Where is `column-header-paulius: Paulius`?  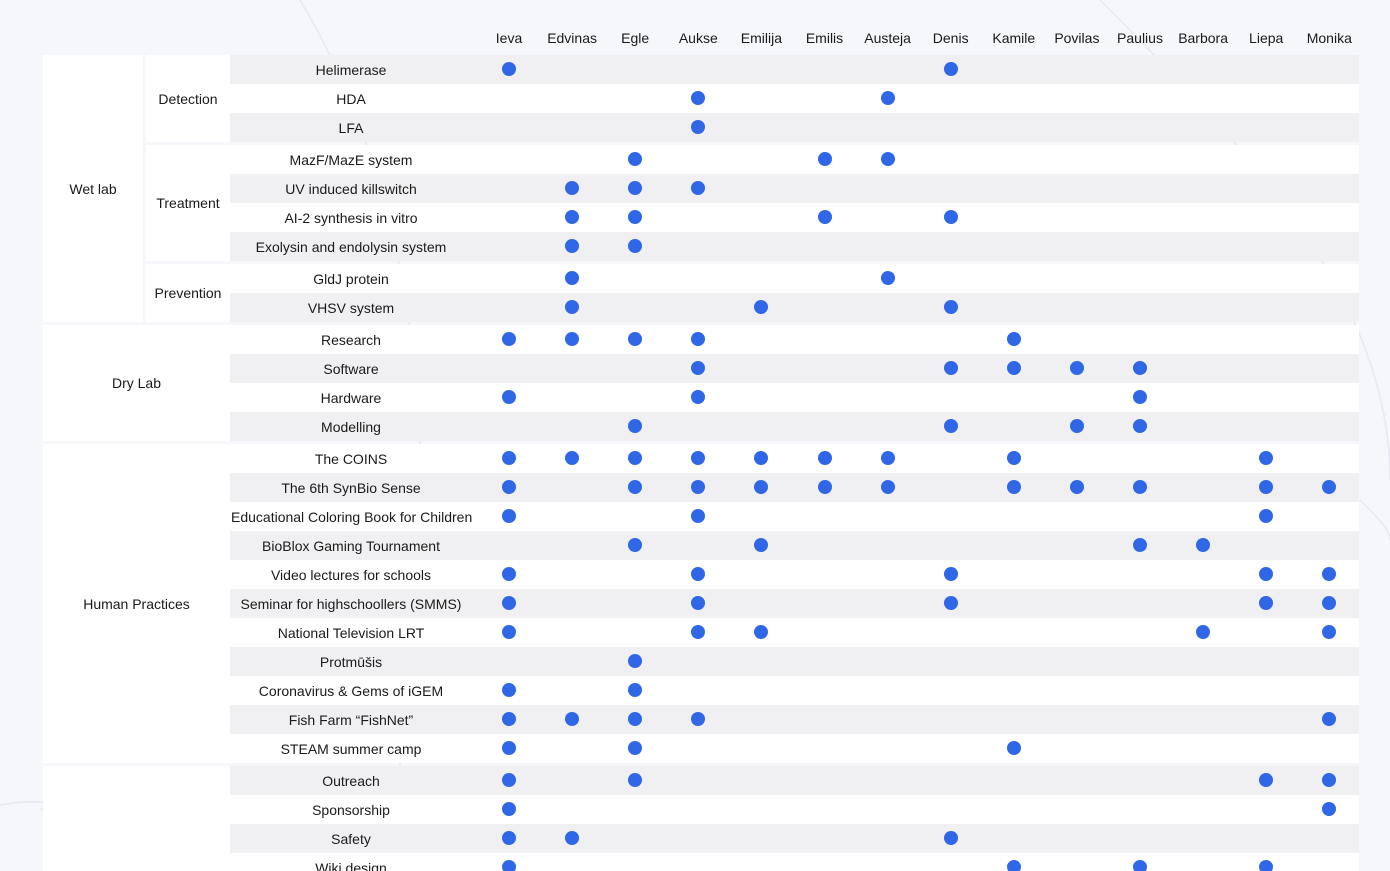 column-header-paulius: Paulius is located at coordinates (1140, 38).